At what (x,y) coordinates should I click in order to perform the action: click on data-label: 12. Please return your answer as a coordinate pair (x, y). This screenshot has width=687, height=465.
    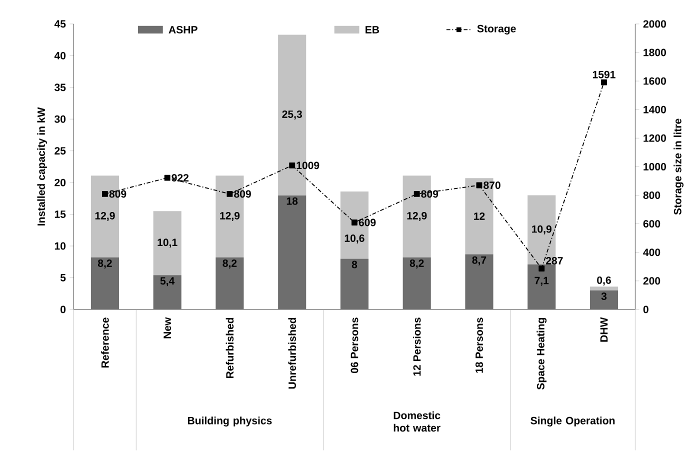
    Looking at the image, I should click on (479, 216).